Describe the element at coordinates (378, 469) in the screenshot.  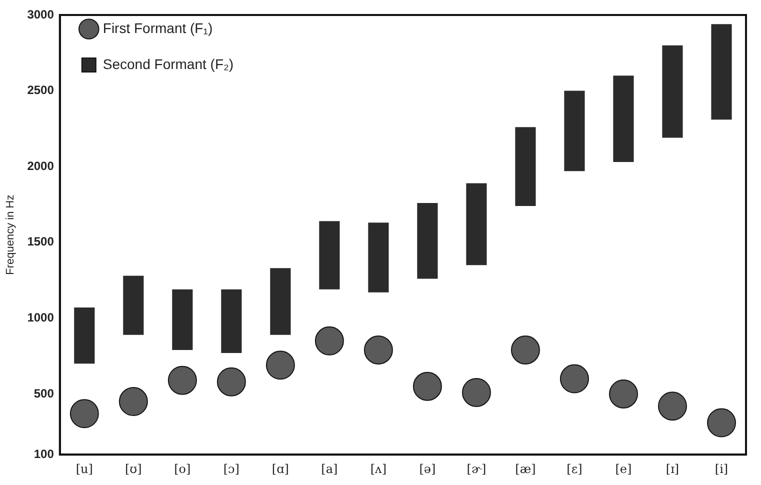
I see `x-tick-label: [ʌ]` at that location.